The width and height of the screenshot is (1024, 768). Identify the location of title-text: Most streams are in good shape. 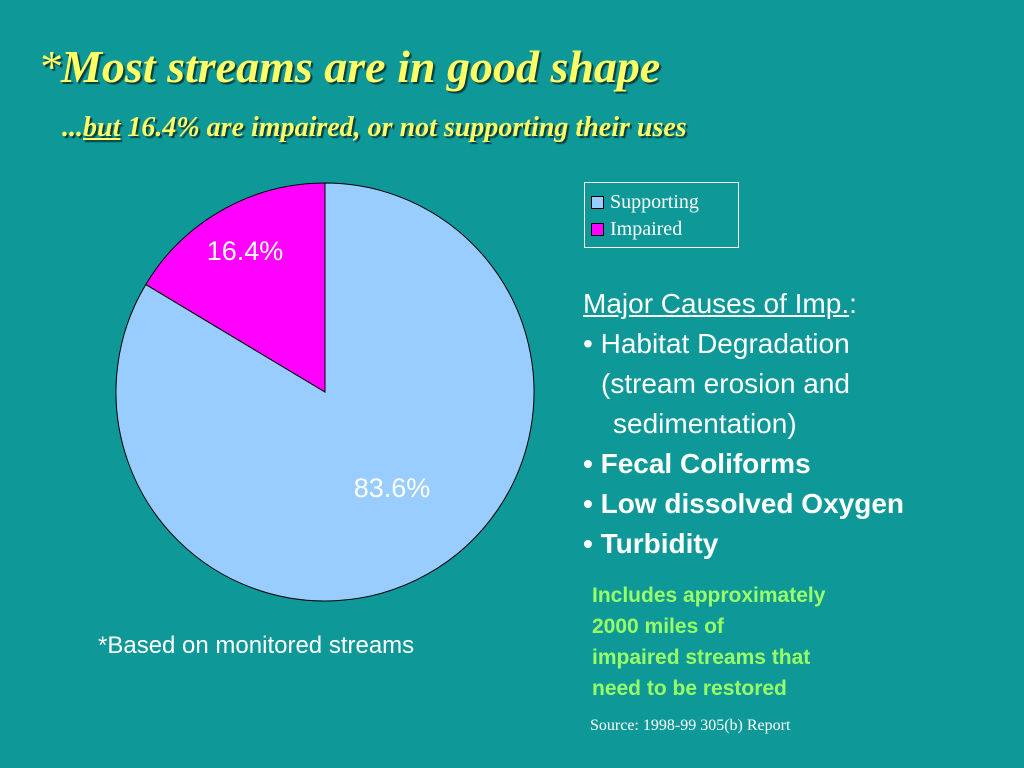
(361, 66).